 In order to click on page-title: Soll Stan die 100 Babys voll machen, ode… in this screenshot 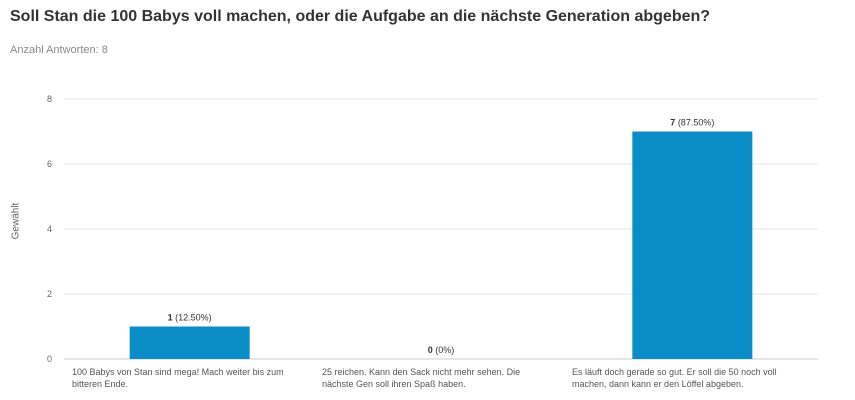, I will do `click(360, 16)`.